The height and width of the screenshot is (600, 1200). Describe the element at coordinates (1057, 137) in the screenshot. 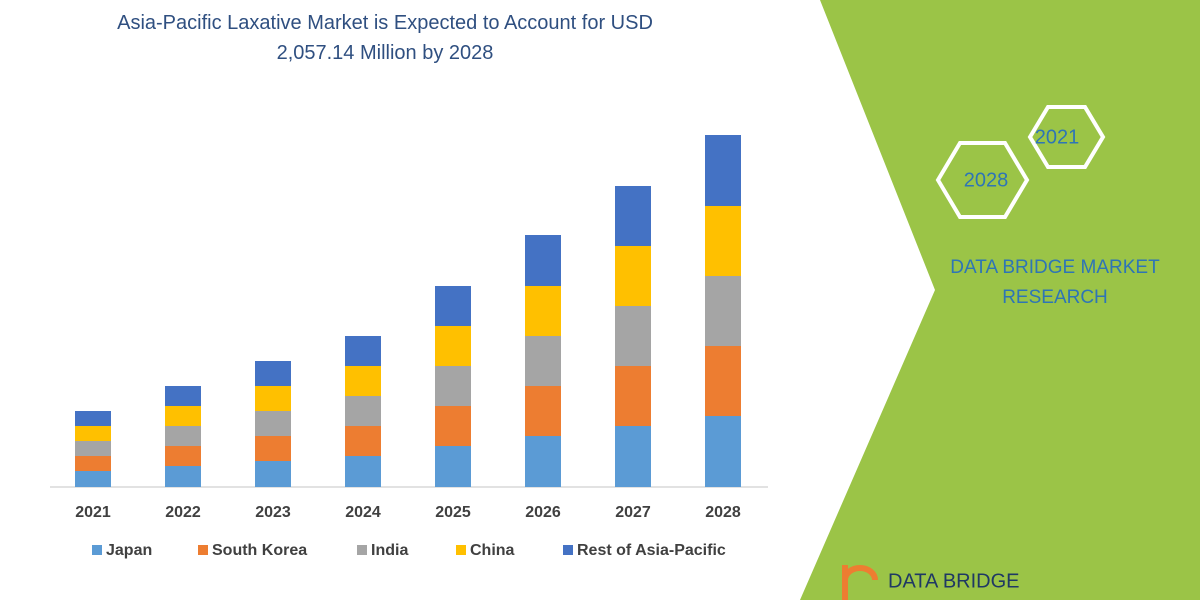

I see `hex-label: 2021` at that location.